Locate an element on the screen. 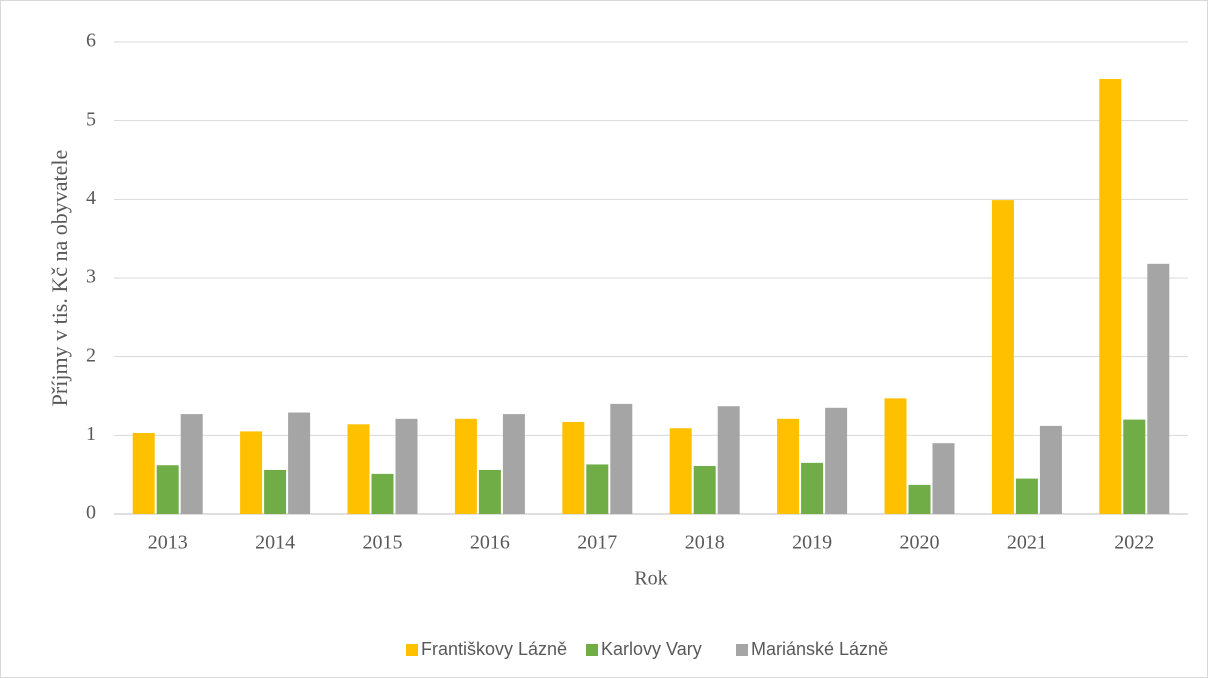 The height and width of the screenshot is (678, 1208). legend-label: Františkovy Lázně is located at coordinates (494, 649).